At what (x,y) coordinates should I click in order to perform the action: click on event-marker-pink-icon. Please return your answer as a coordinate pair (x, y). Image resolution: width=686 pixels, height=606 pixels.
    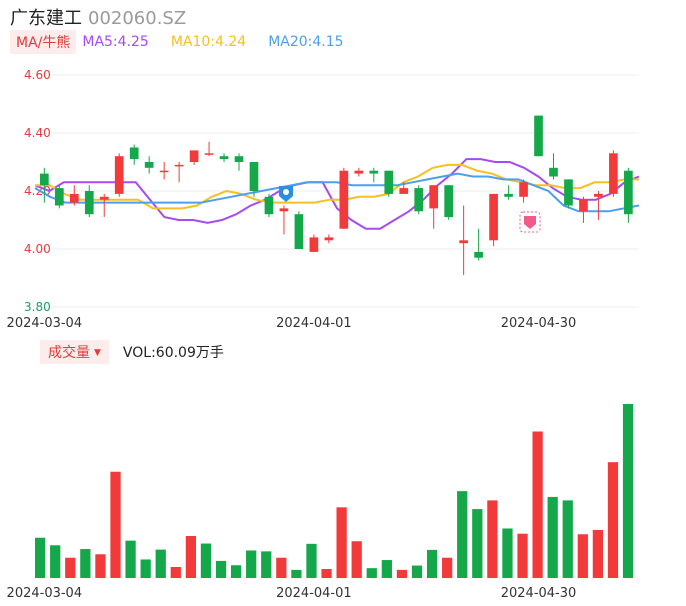
    Looking at the image, I should click on (530, 222).